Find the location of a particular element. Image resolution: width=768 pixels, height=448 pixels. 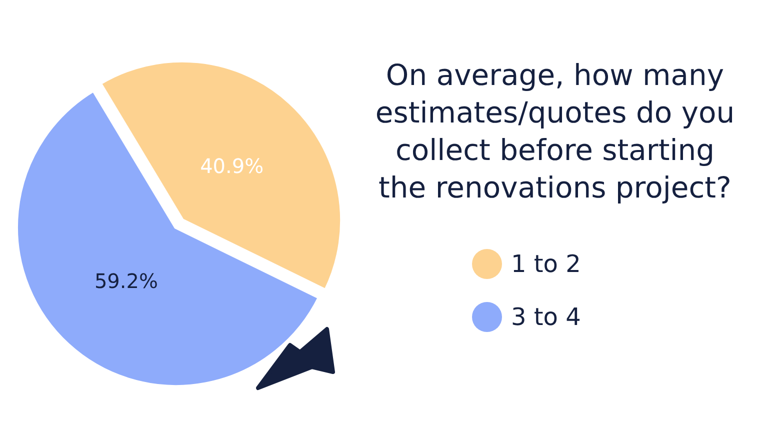

data-label: 40.9% is located at coordinates (232, 166).